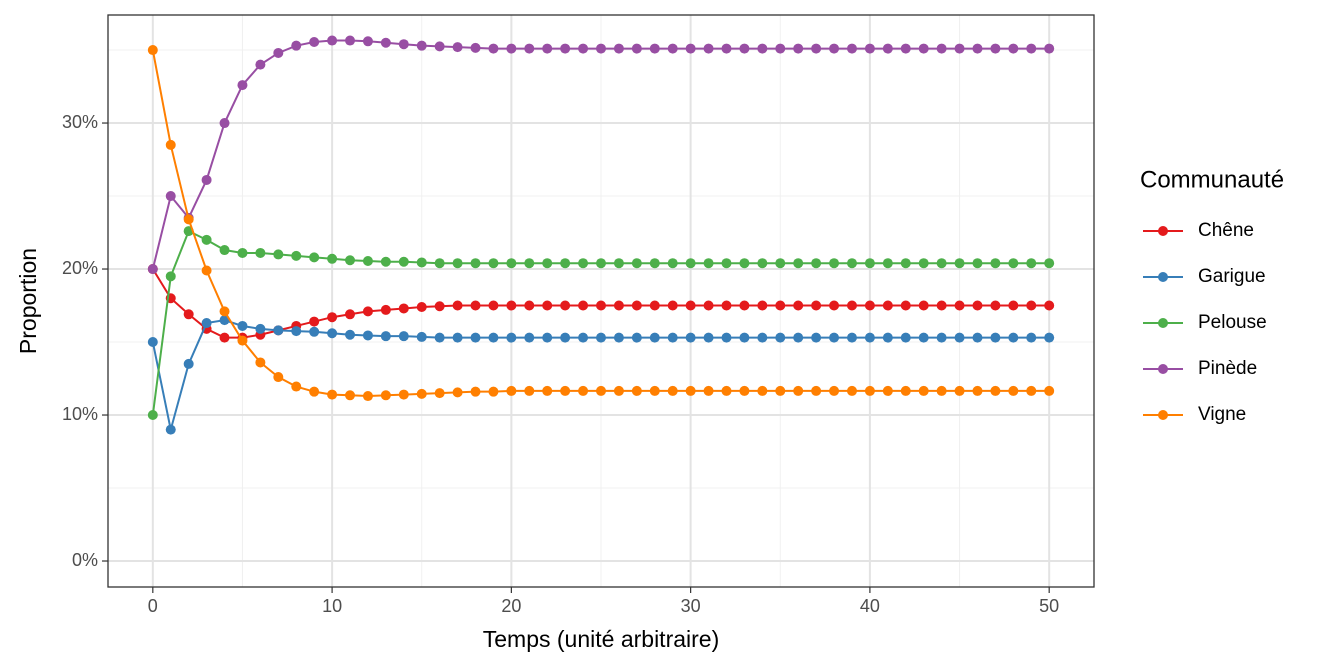 The height and width of the screenshot is (672, 1344). I want to click on y-tick-label: 10%, so click(80, 414).